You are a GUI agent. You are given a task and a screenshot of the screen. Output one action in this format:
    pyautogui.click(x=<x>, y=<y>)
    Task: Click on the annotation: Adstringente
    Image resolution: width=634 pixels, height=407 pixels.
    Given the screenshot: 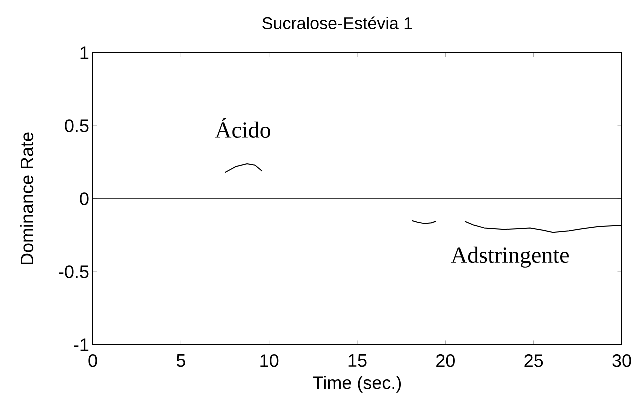 What is the action you would take?
    pyautogui.click(x=510, y=257)
    